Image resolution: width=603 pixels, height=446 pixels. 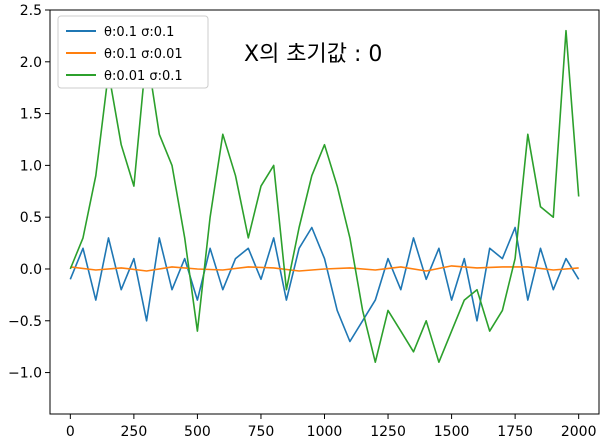 I want to click on x-tick-label: 500, so click(x=197, y=432).